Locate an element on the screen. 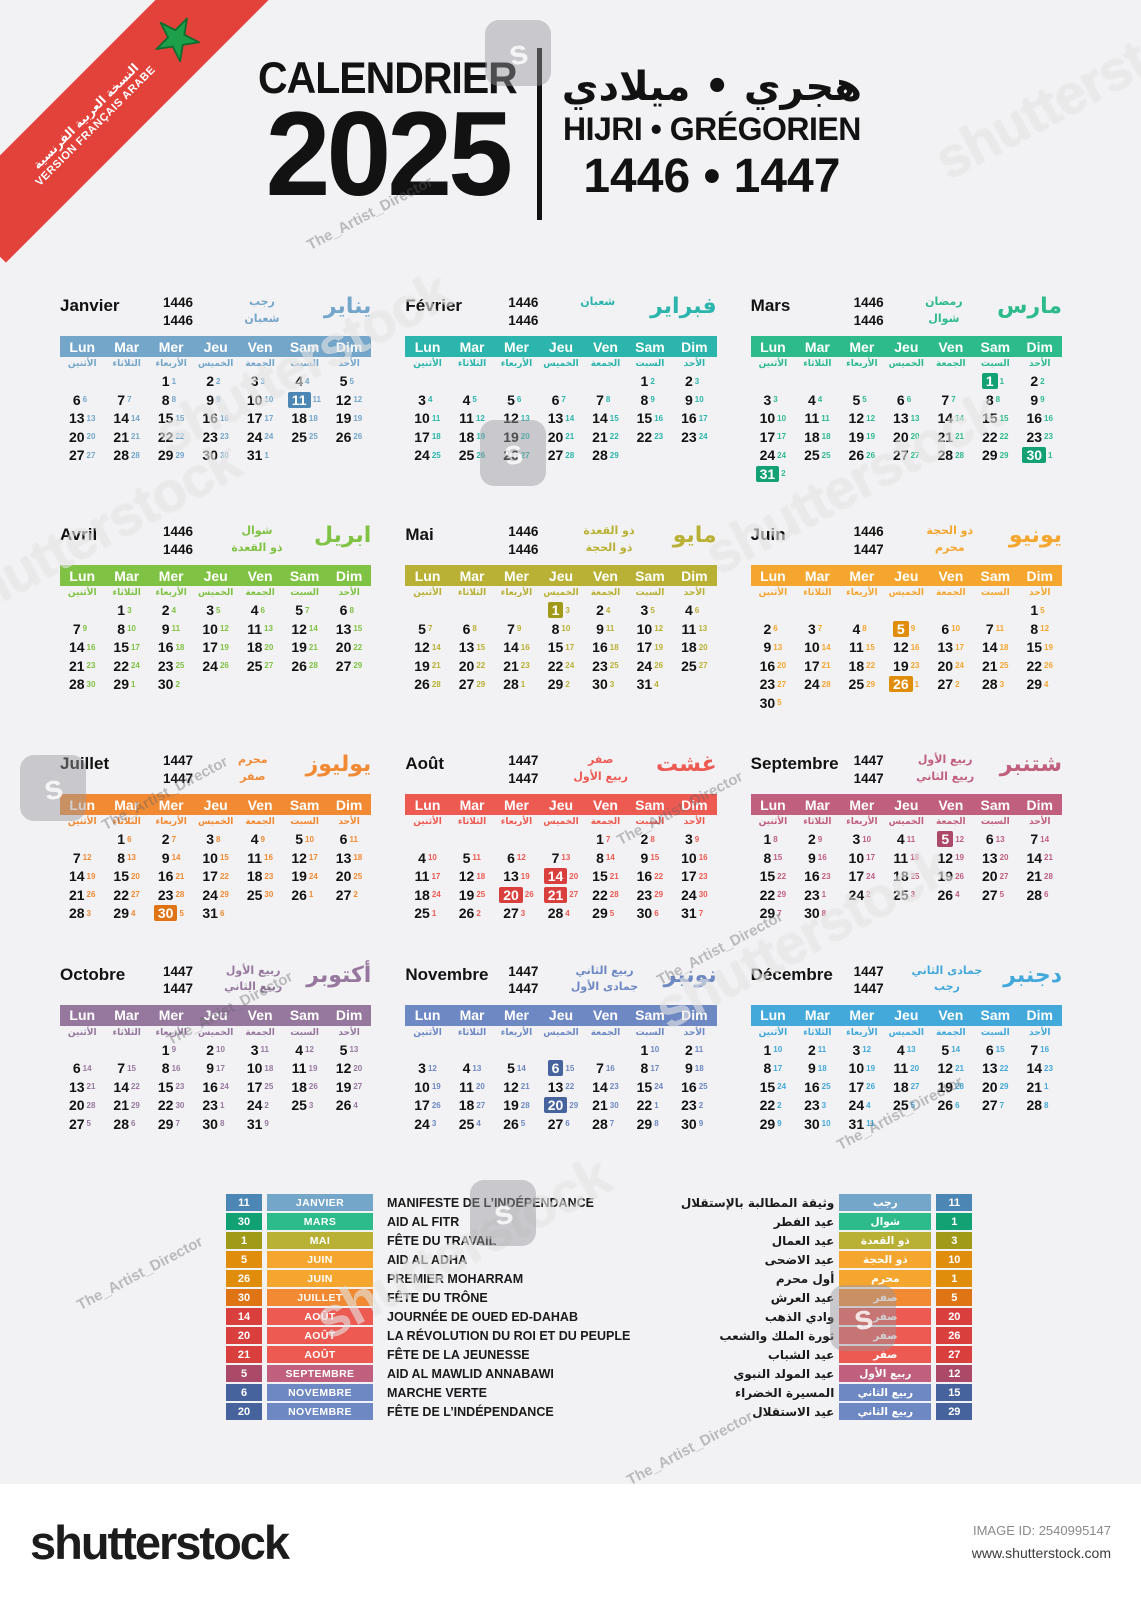 The image size is (1141, 1600). hijri-day-number: 19 is located at coordinates (871, 1068).